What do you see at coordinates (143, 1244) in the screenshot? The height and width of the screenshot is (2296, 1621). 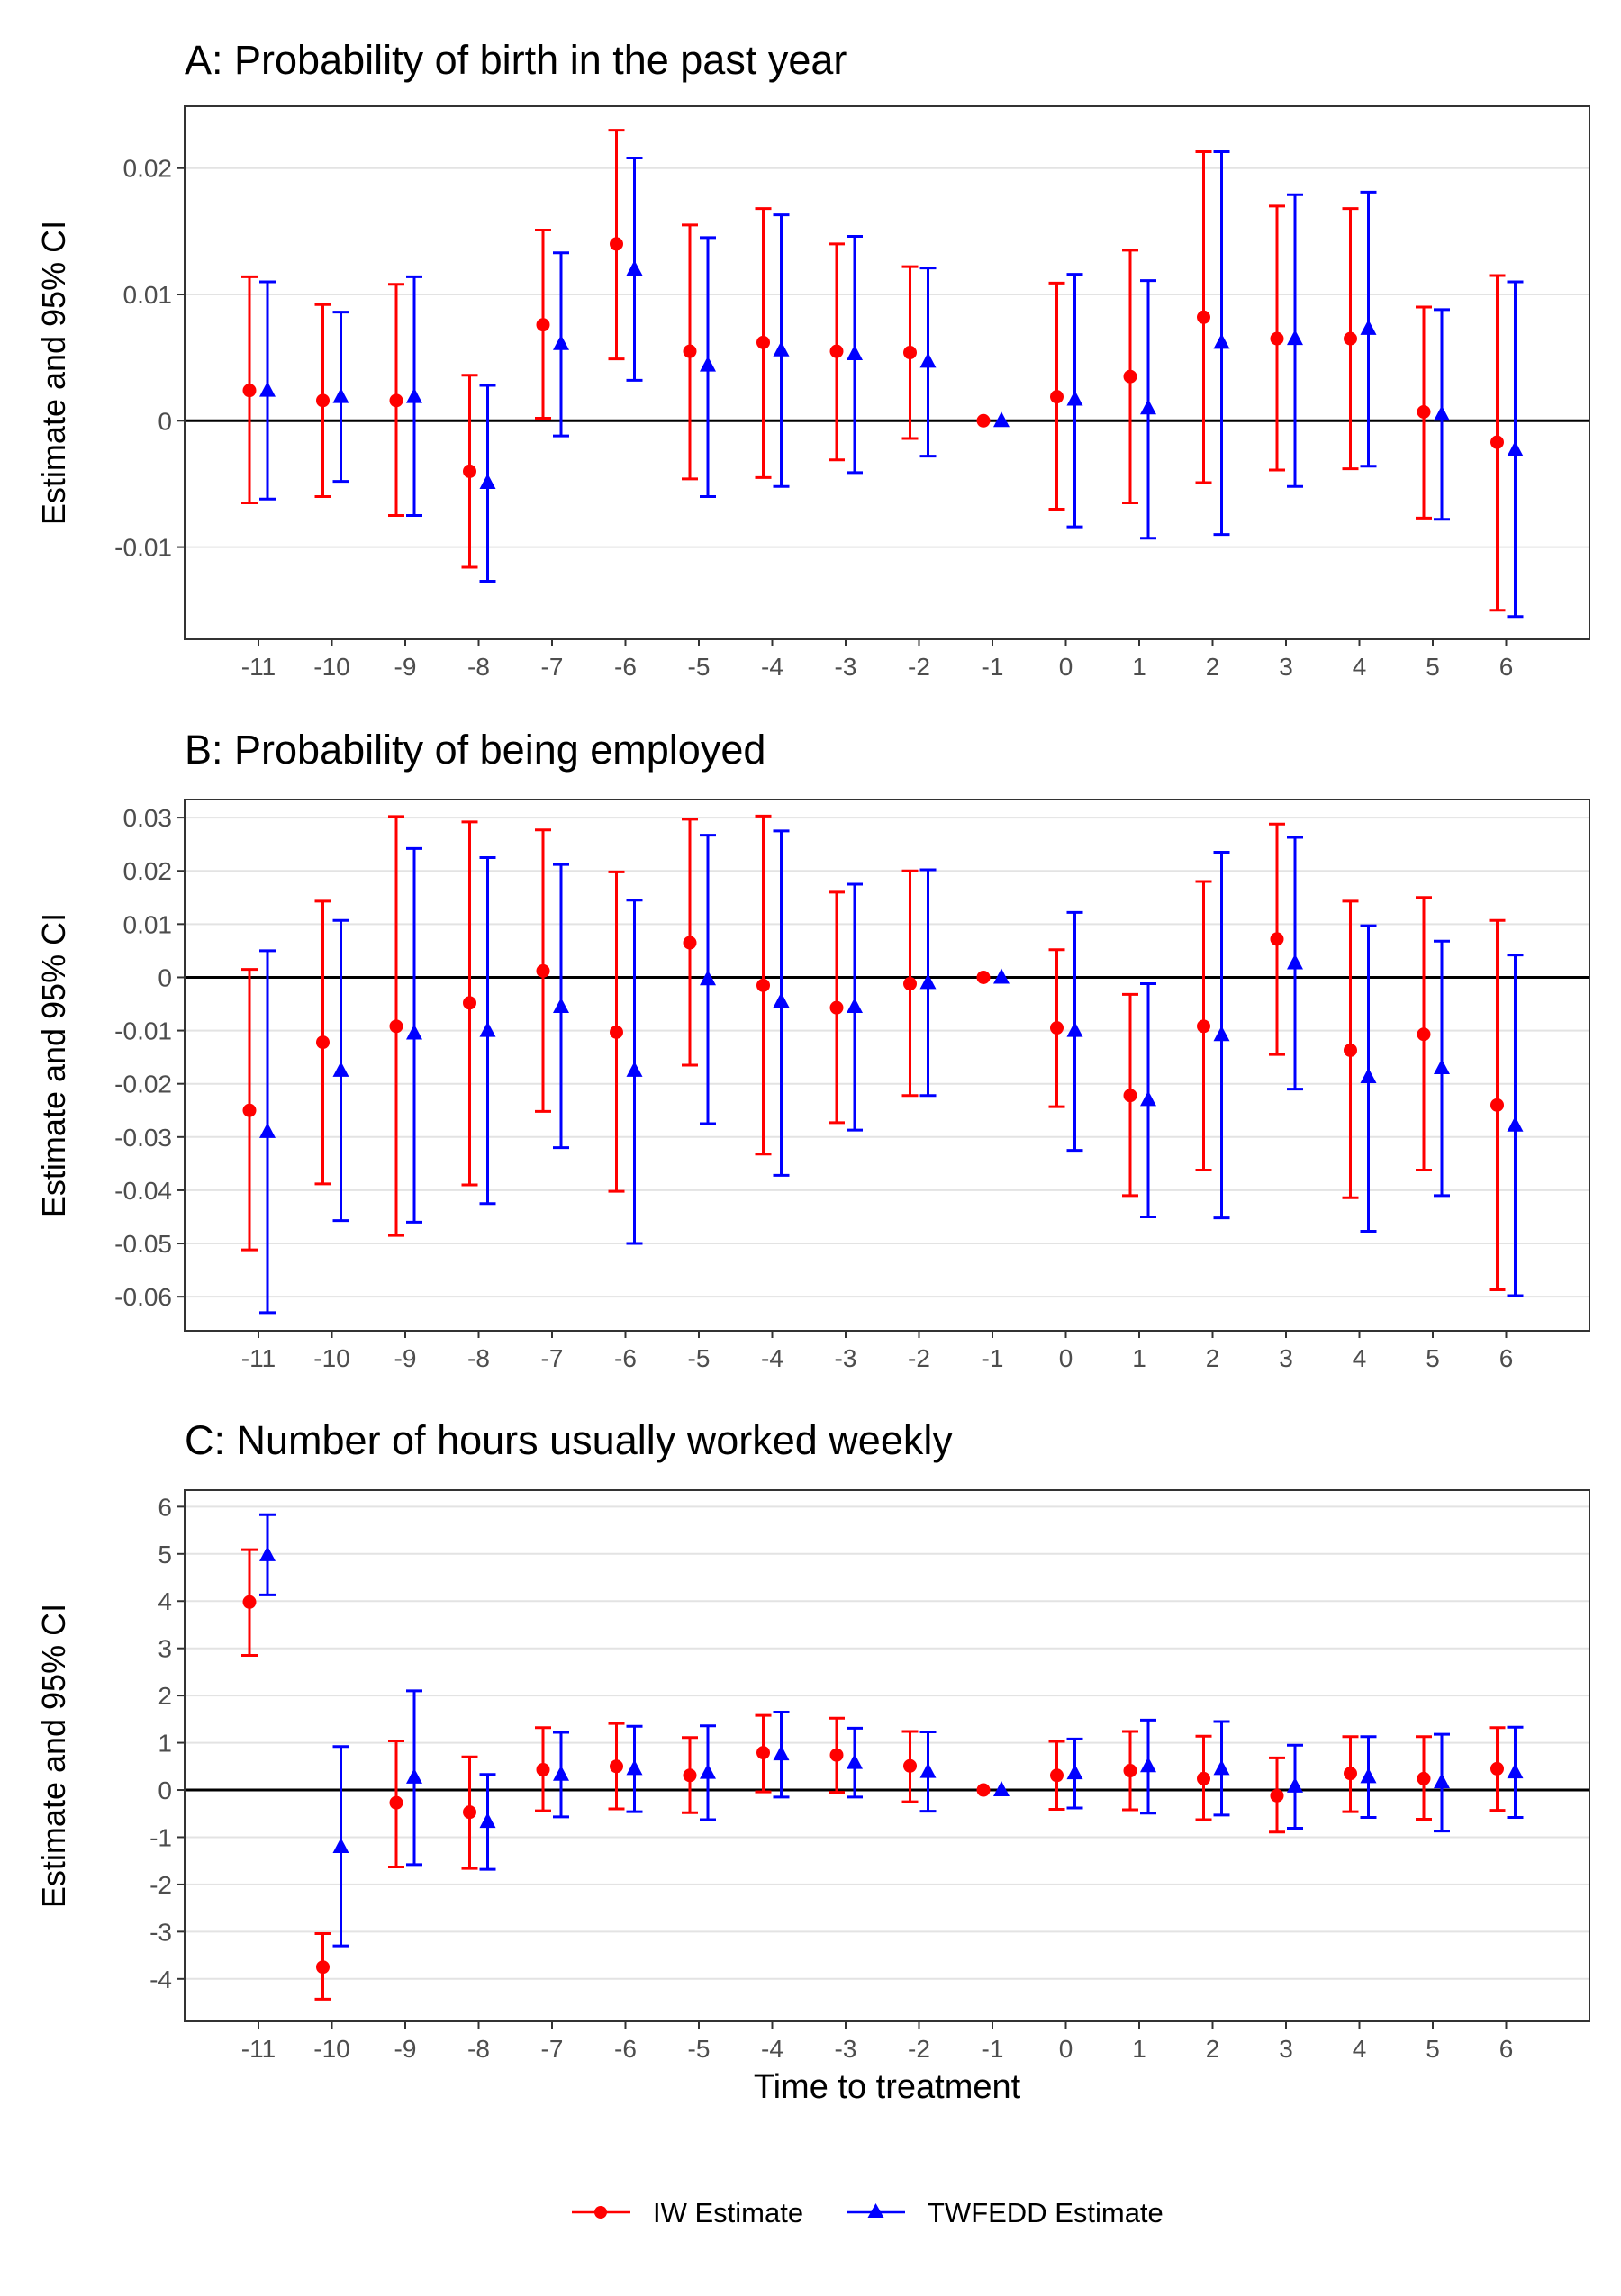 I see `y-tick-label: -0.05` at bounding box center [143, 1244].